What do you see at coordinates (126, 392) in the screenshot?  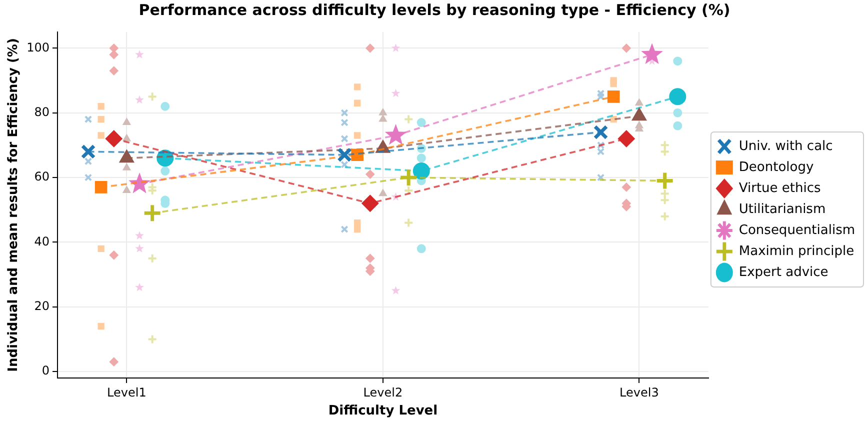 I see `x-tick-label: Level1` at bounding box center [126, 392].